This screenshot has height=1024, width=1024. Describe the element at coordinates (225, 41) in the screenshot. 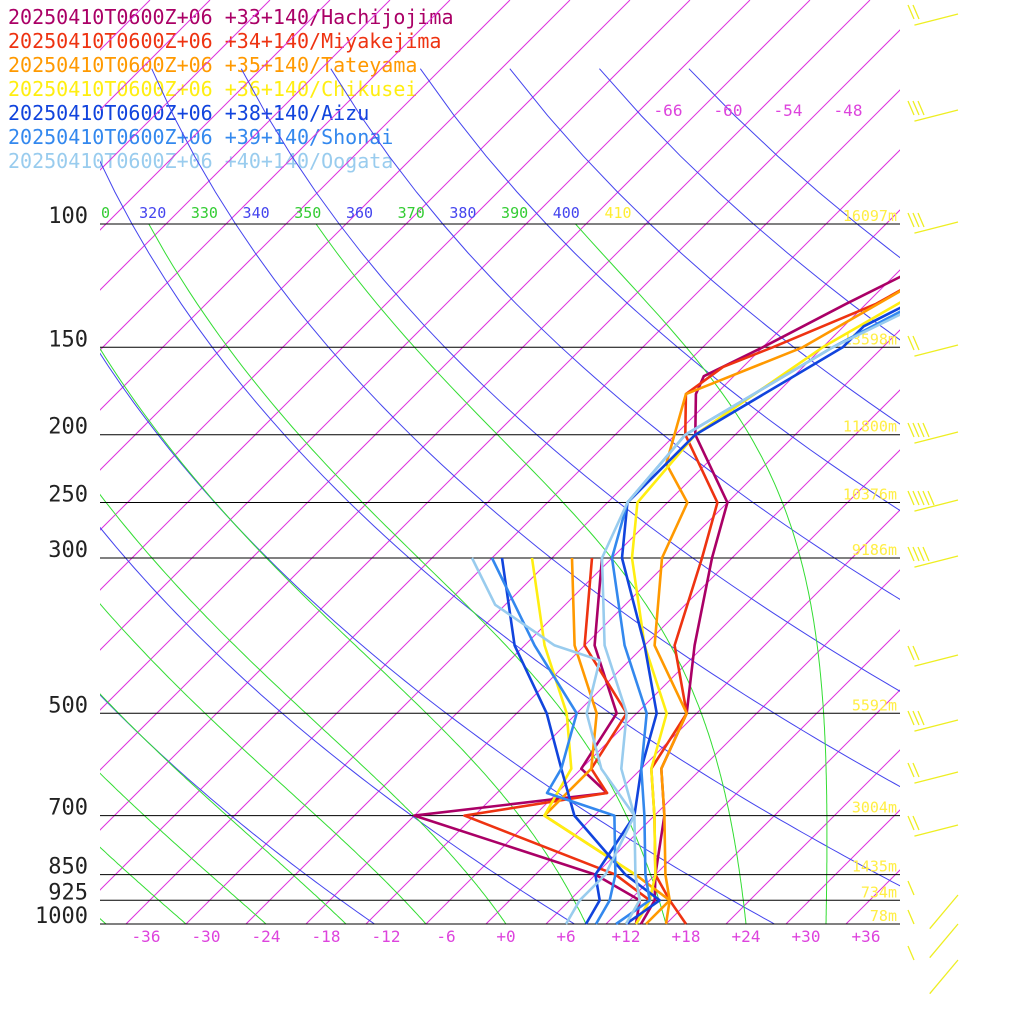

I see `legend-entry: 20250410T0600Z+06 +34+140/Miyakejima` at that location.